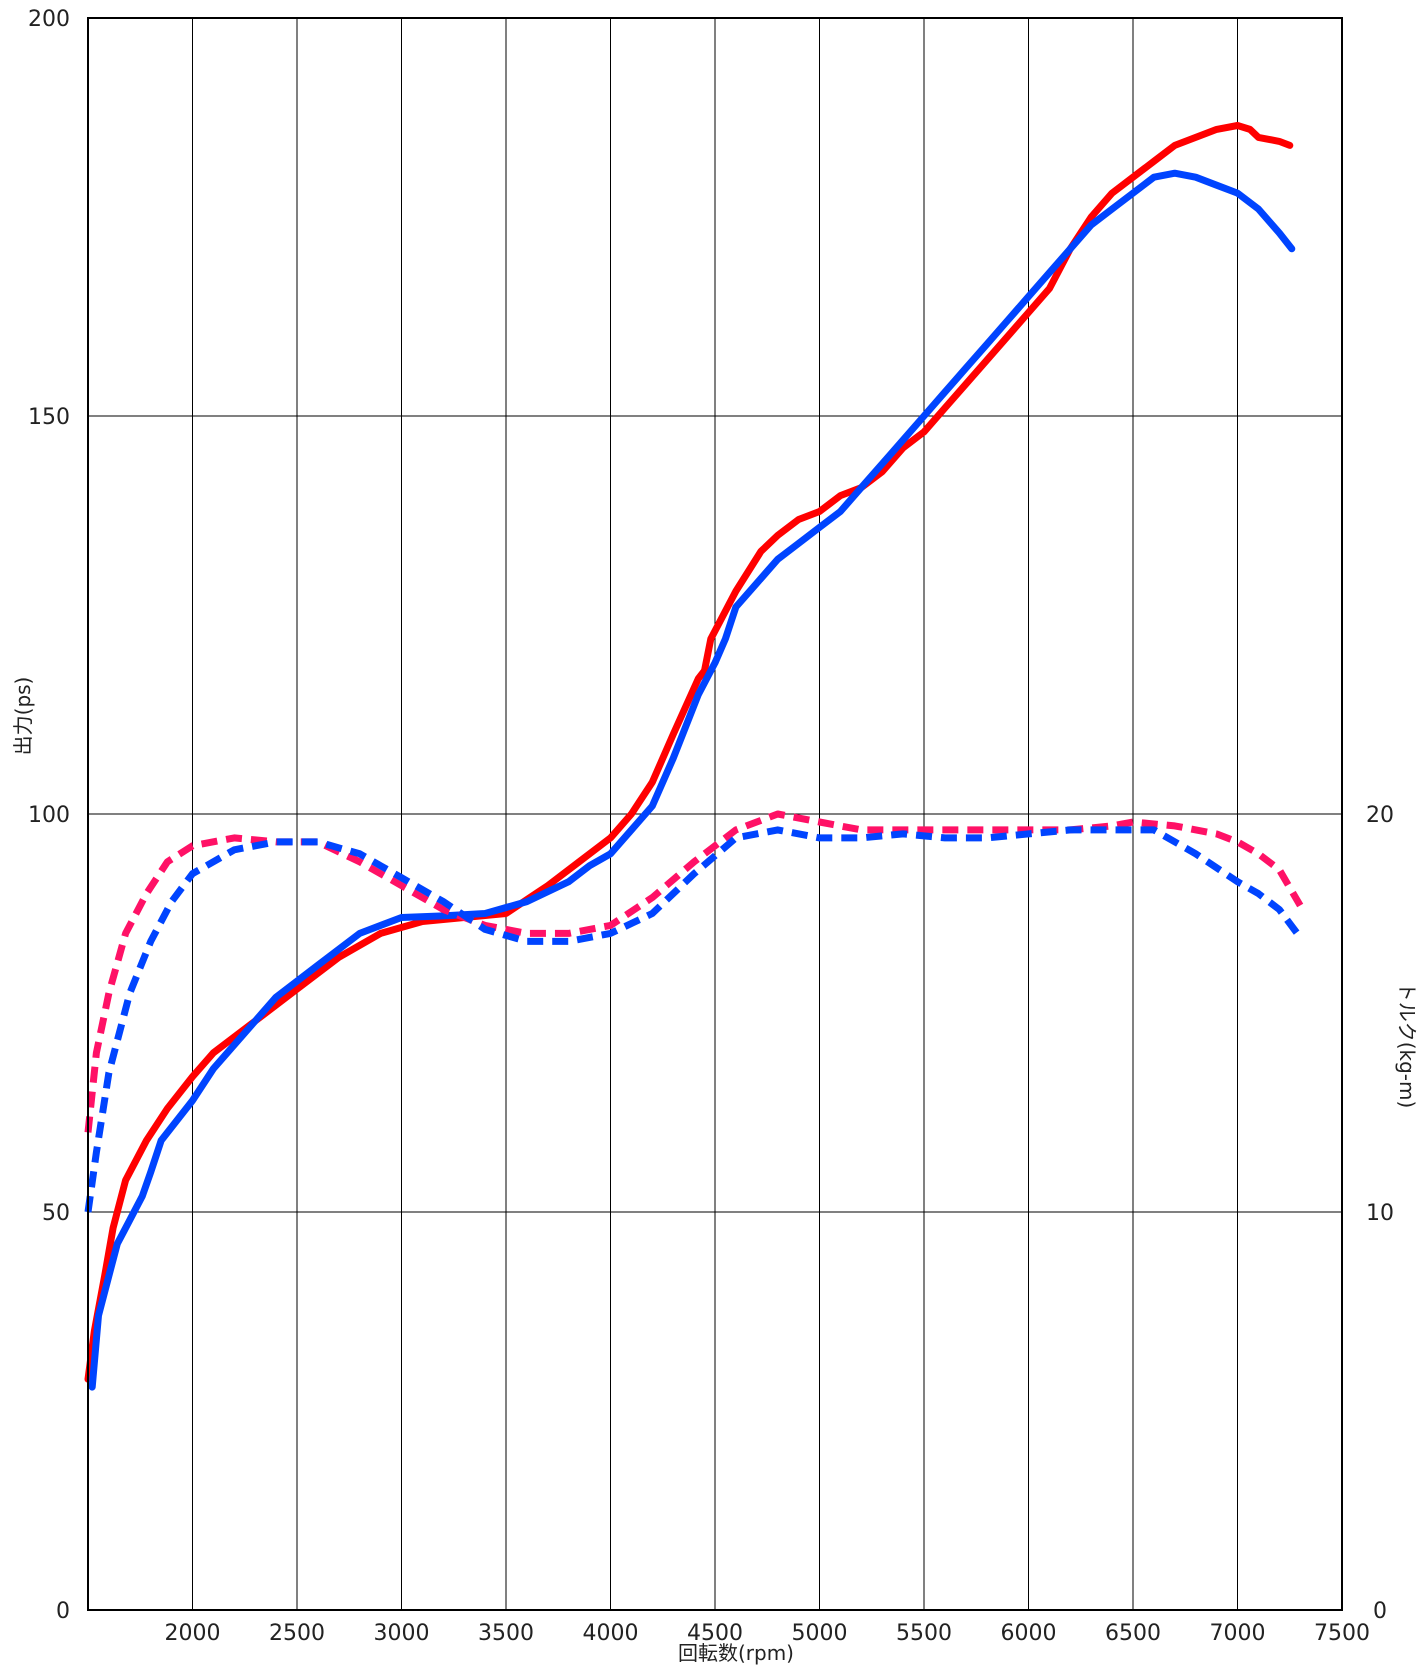 The width and height of the screenshot is (1422, 1666). I want to click on y-left-tick-label-2: 100, so click(49, 815).